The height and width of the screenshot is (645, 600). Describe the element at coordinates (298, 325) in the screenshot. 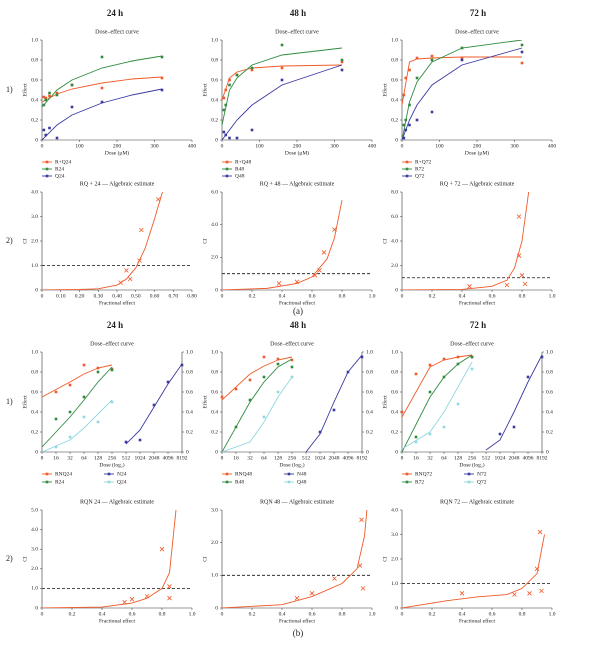

I see `column-title: 48 h` at that location.